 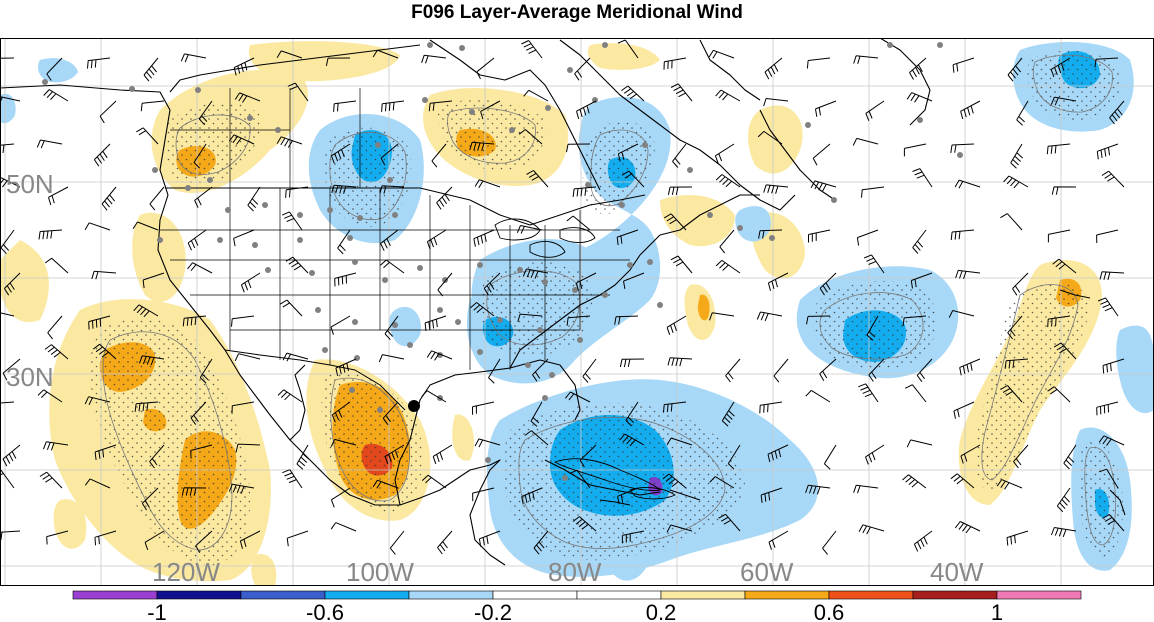 What do you see at coordinates (493, 611) in the screenshot?
I see `colorbar-label-minus-0-2: -0.2` at bounding box center [493, 611].